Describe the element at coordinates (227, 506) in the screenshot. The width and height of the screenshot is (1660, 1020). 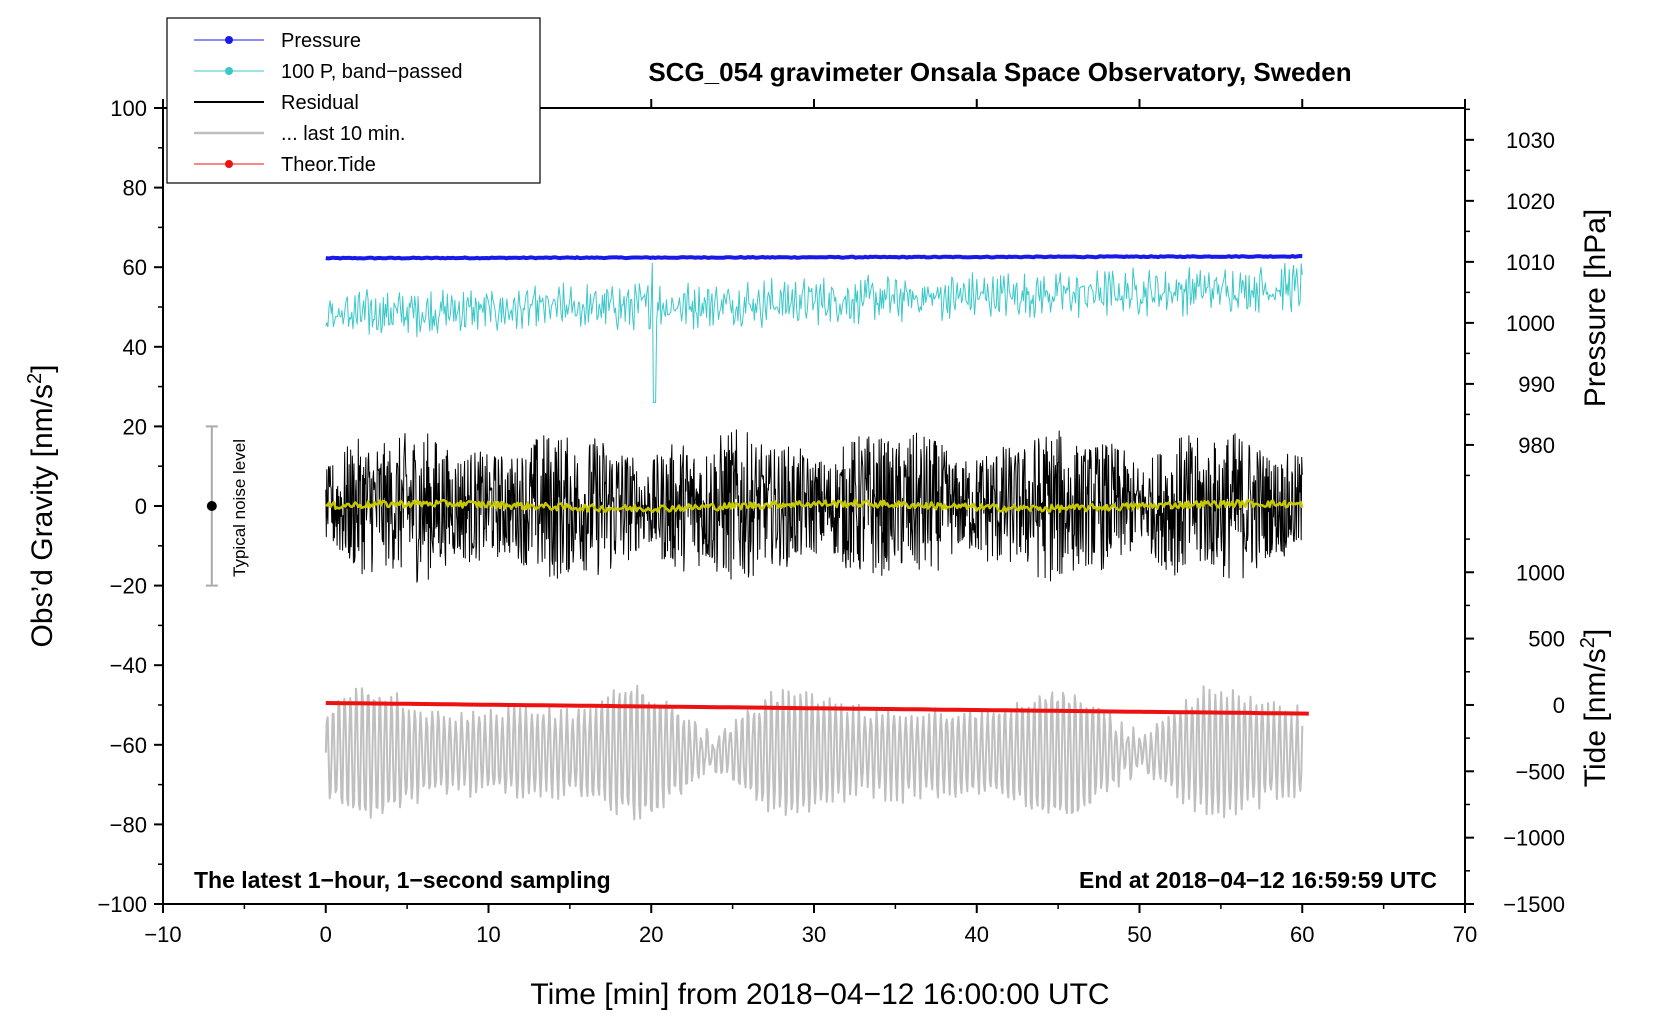
I see `noise-level-indicator: Typical noise level` at that location.